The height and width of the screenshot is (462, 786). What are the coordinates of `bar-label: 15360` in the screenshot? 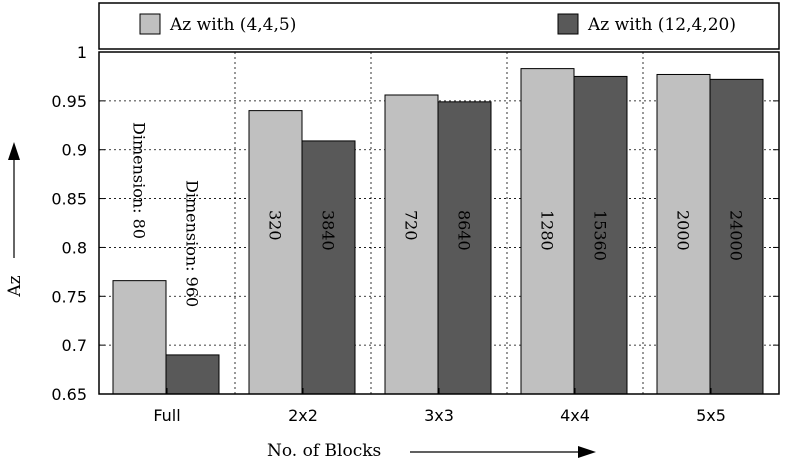 It's located at (600, 235).